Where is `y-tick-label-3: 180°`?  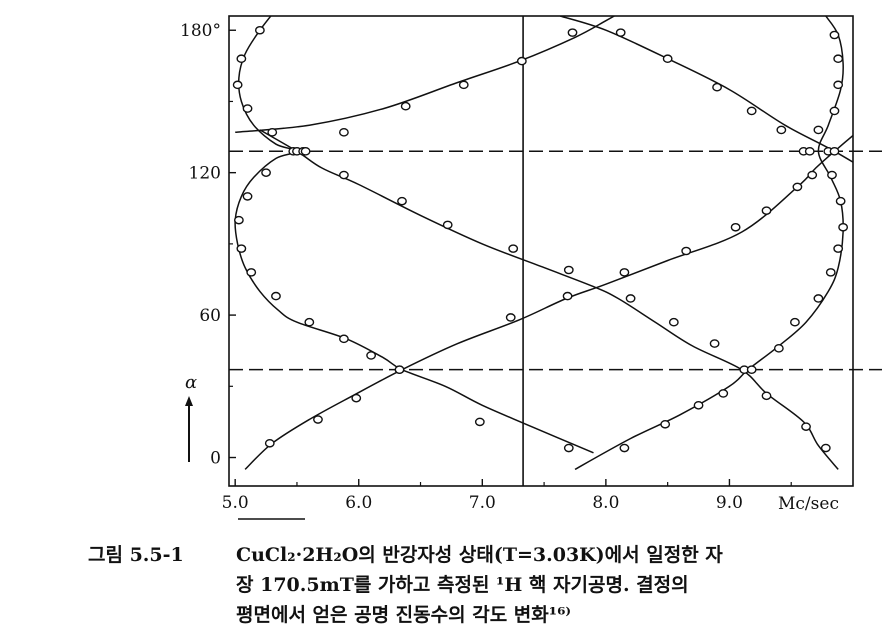
y-tick-label-3: 180° is located at coordinates (200, 31).